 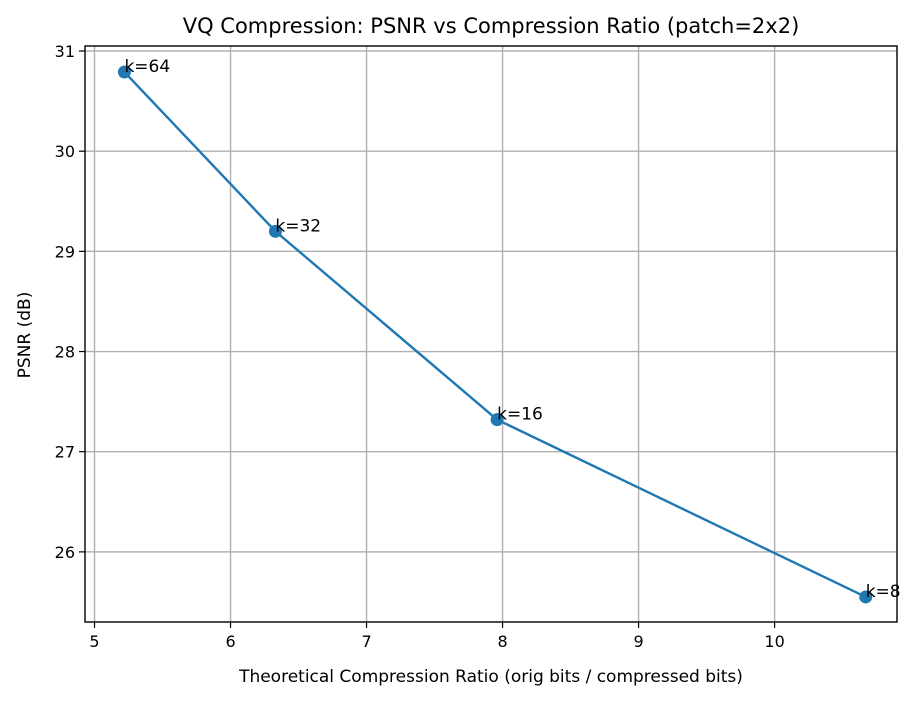 I want to click on point-label: k=16, so click(x=520, y=415).